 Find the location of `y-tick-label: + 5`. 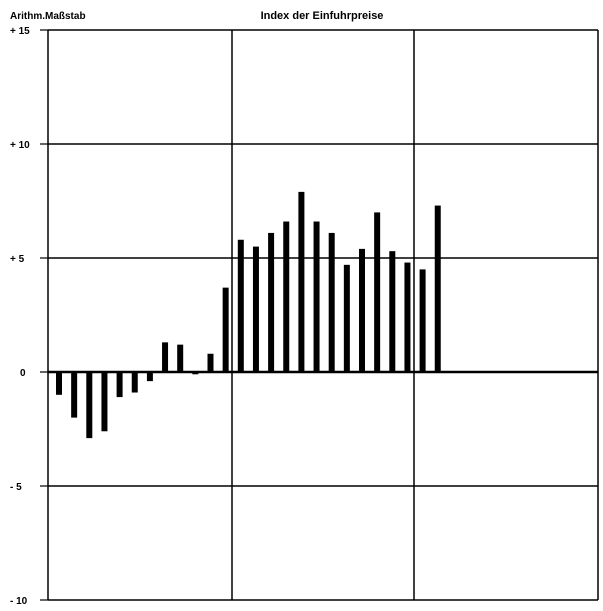

y-tick-label: + 5 is located at coordinates (17, 259).